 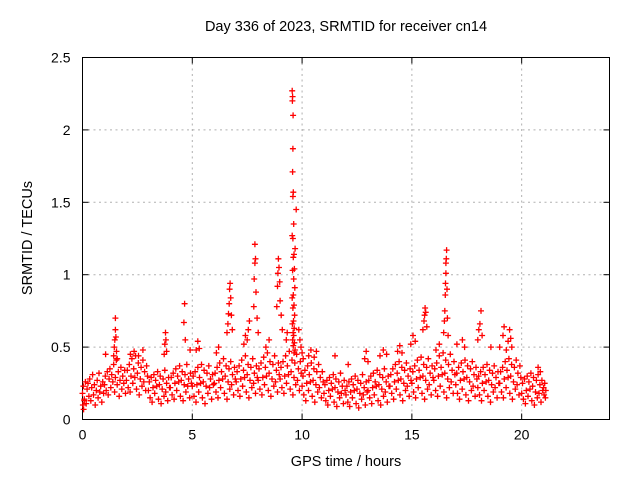 I want to click on y-tick-label: 0, so click(x=67, y=420).